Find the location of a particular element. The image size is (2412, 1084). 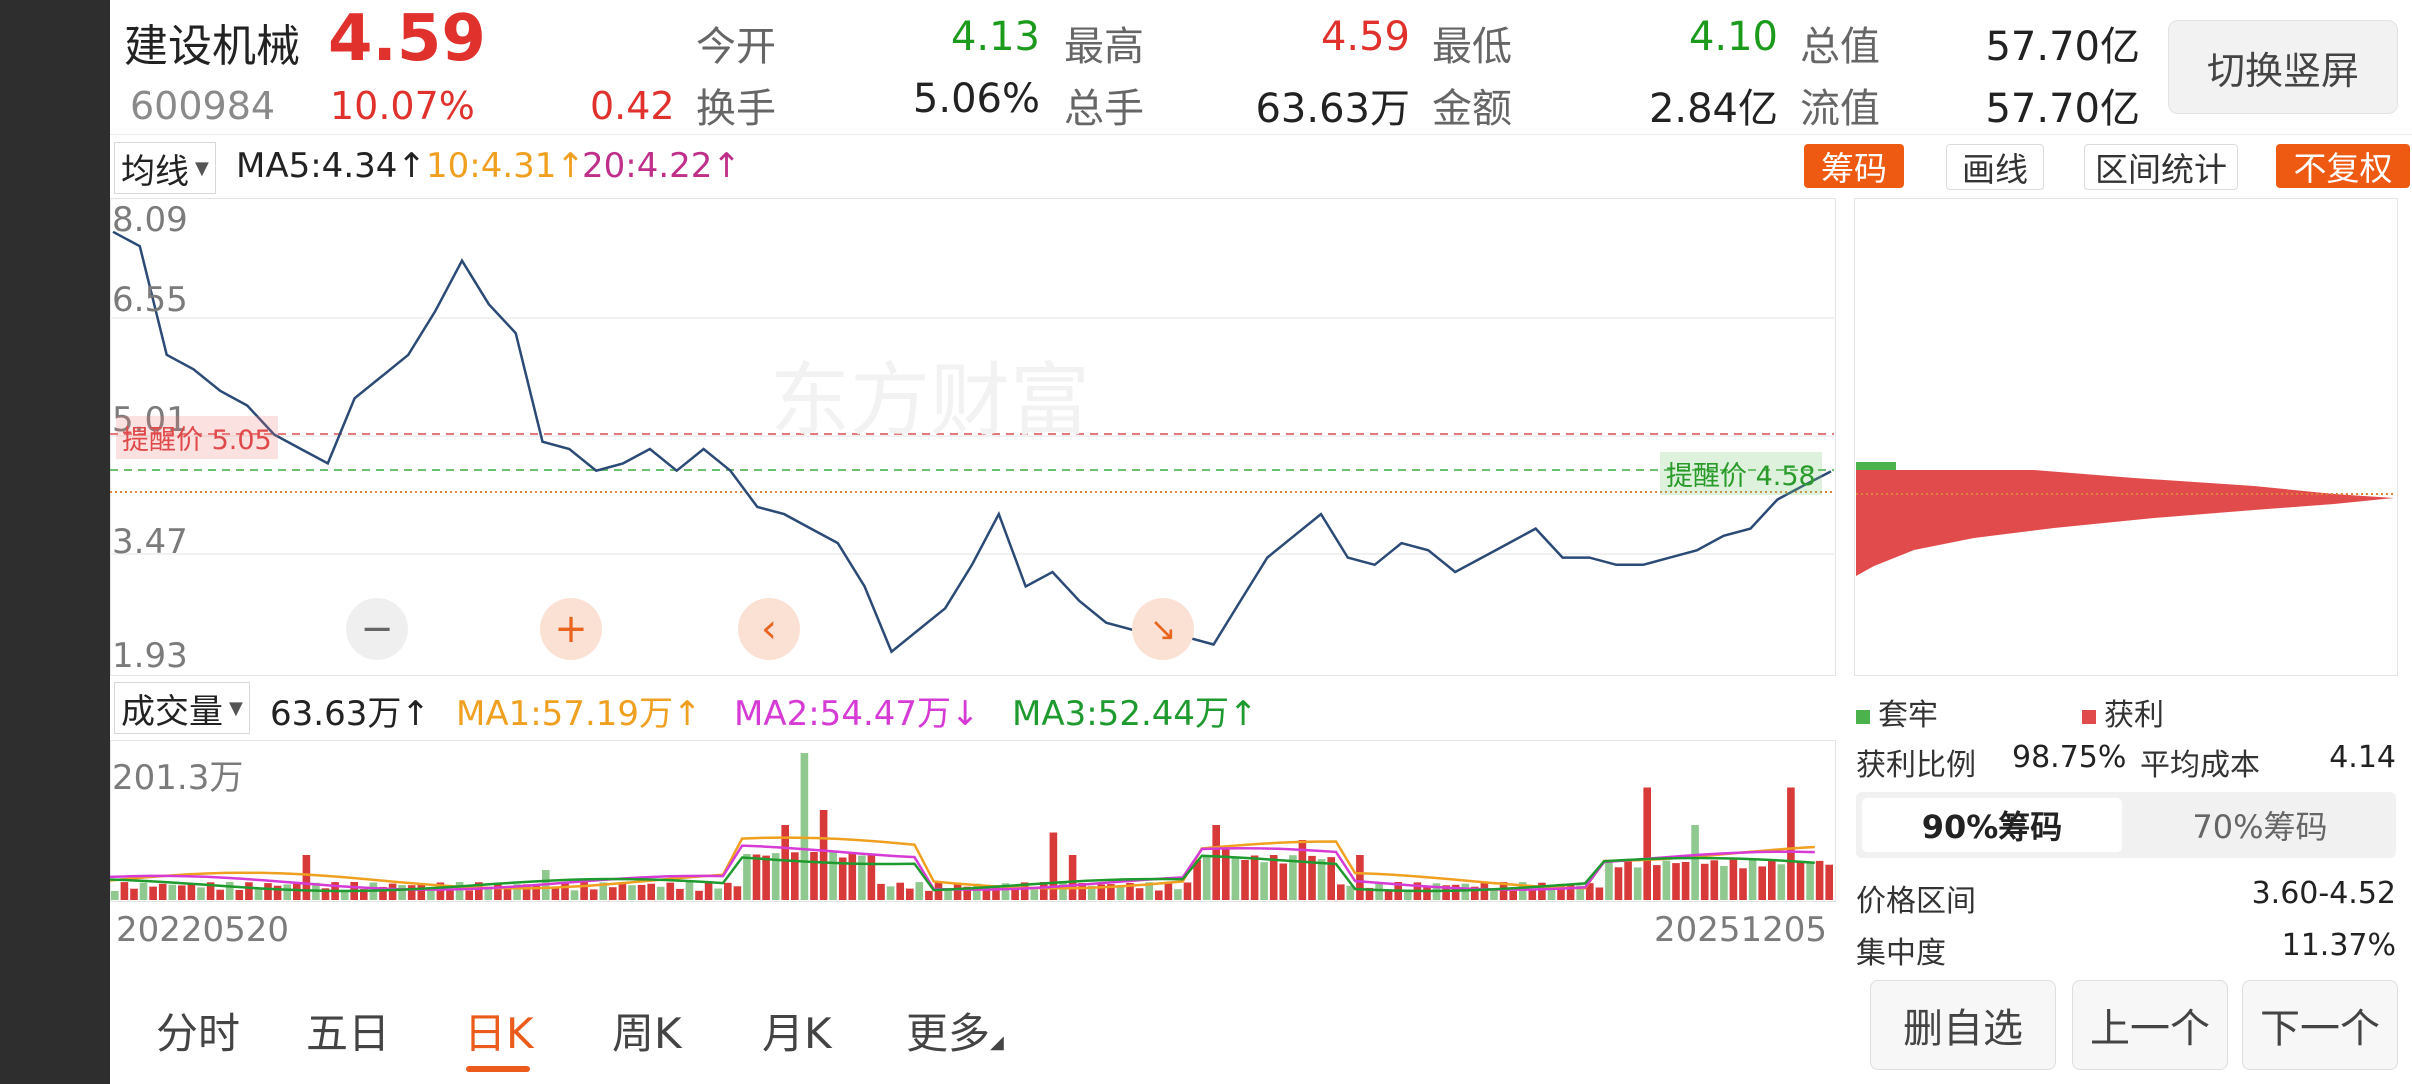

alert-price-green: 提醒价 4.58 is located at coordinates (1741, 473).